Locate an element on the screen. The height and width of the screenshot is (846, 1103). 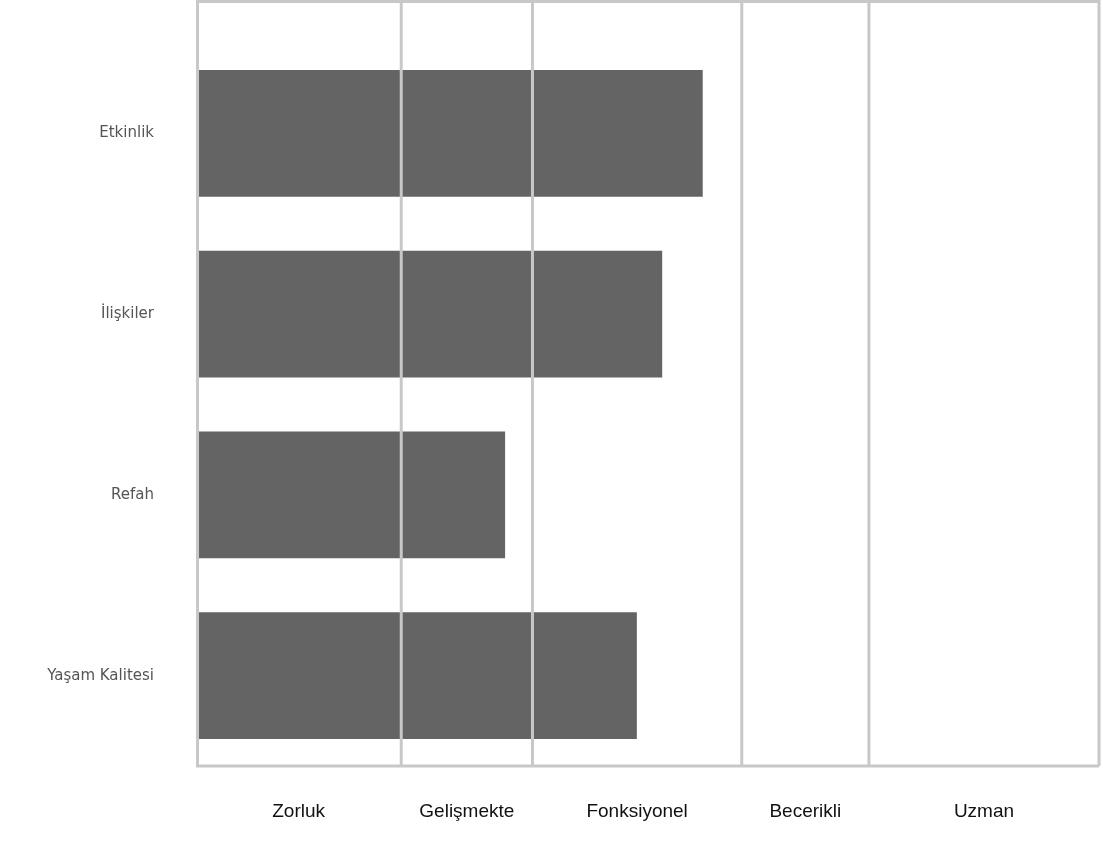
text: Fonksiyonel is located at coordinates (637, 811).